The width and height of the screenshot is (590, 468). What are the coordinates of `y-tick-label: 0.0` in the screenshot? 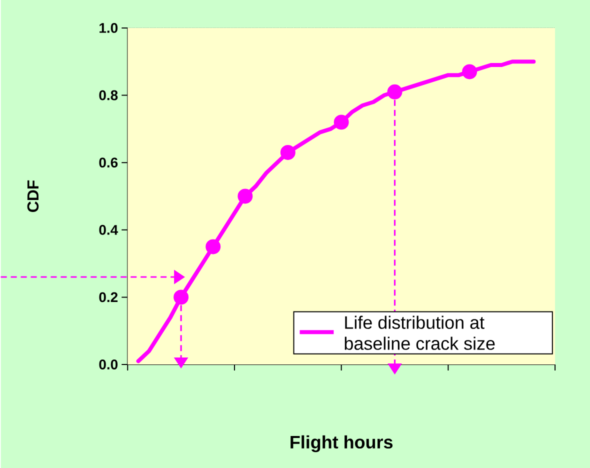 It's located at (108, 364).